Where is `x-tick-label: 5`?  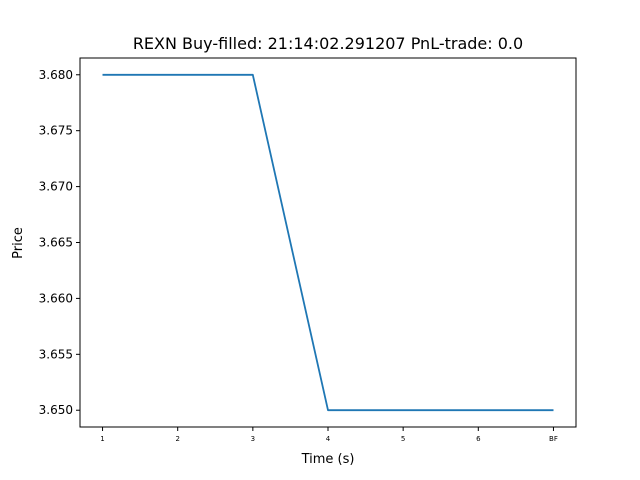 x-tick-label: 5 is located at coordinates (403, 439).